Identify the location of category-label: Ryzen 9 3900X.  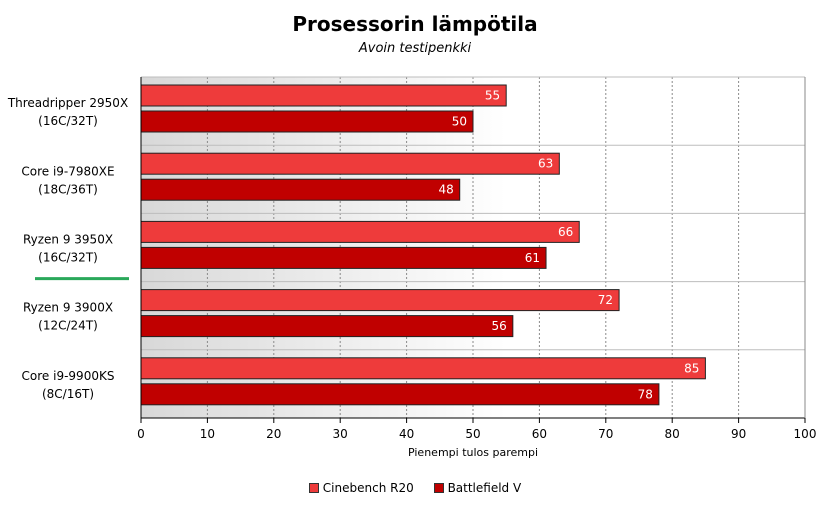
(68, 308).